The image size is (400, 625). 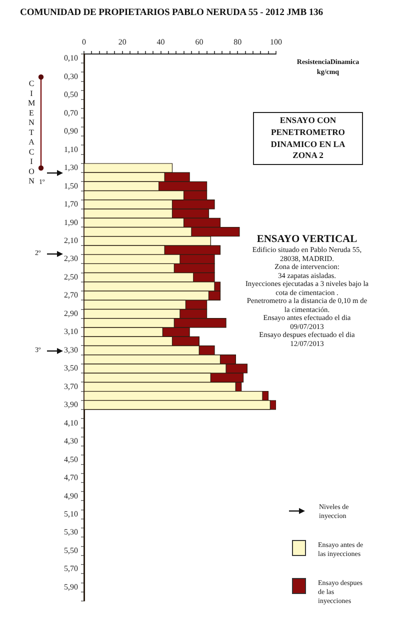 What do you see at coordinates (84, 41) in the screenshot?
I see `x-tick-label: 0` at bounding box center [84, 41].